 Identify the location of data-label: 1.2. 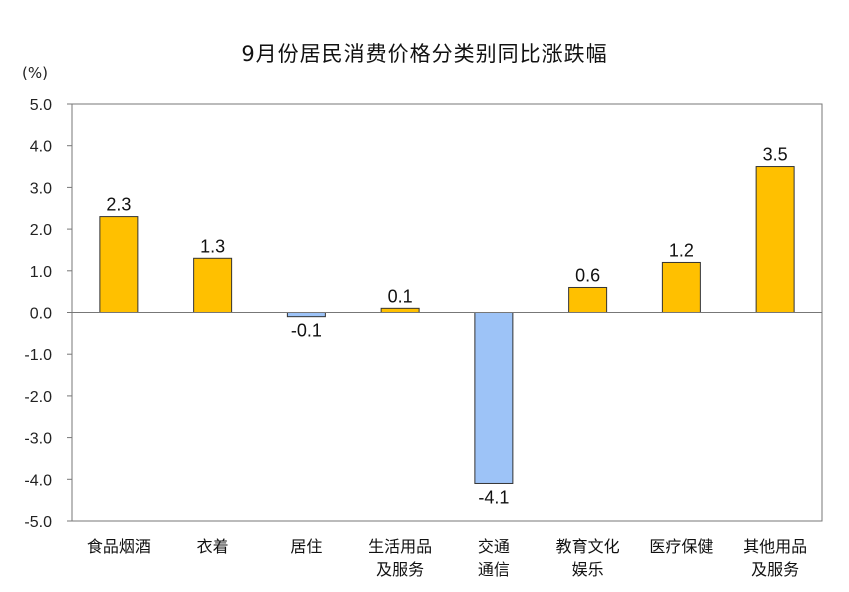
(681, 250).